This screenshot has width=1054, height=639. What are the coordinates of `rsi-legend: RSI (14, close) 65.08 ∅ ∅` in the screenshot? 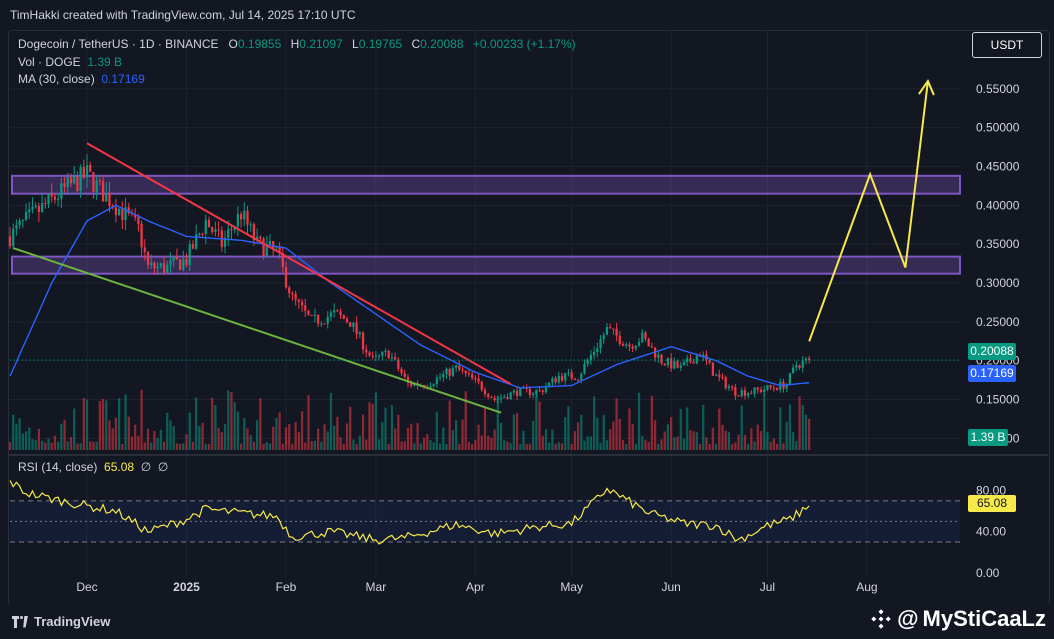 It's located at (93, 467).